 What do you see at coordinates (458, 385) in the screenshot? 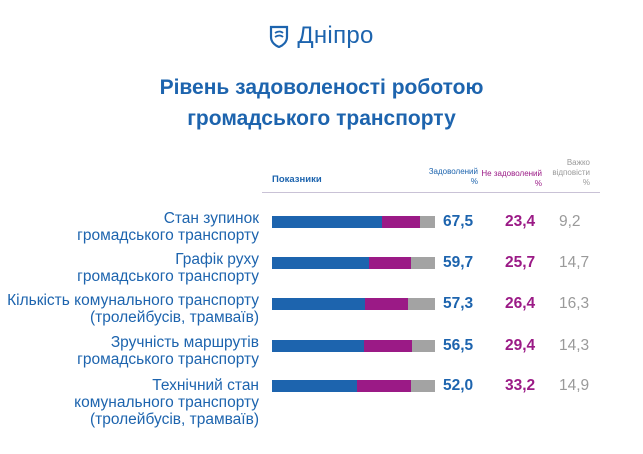
I see `value-label-sat: 52,0` at bounding box center [458, 385].